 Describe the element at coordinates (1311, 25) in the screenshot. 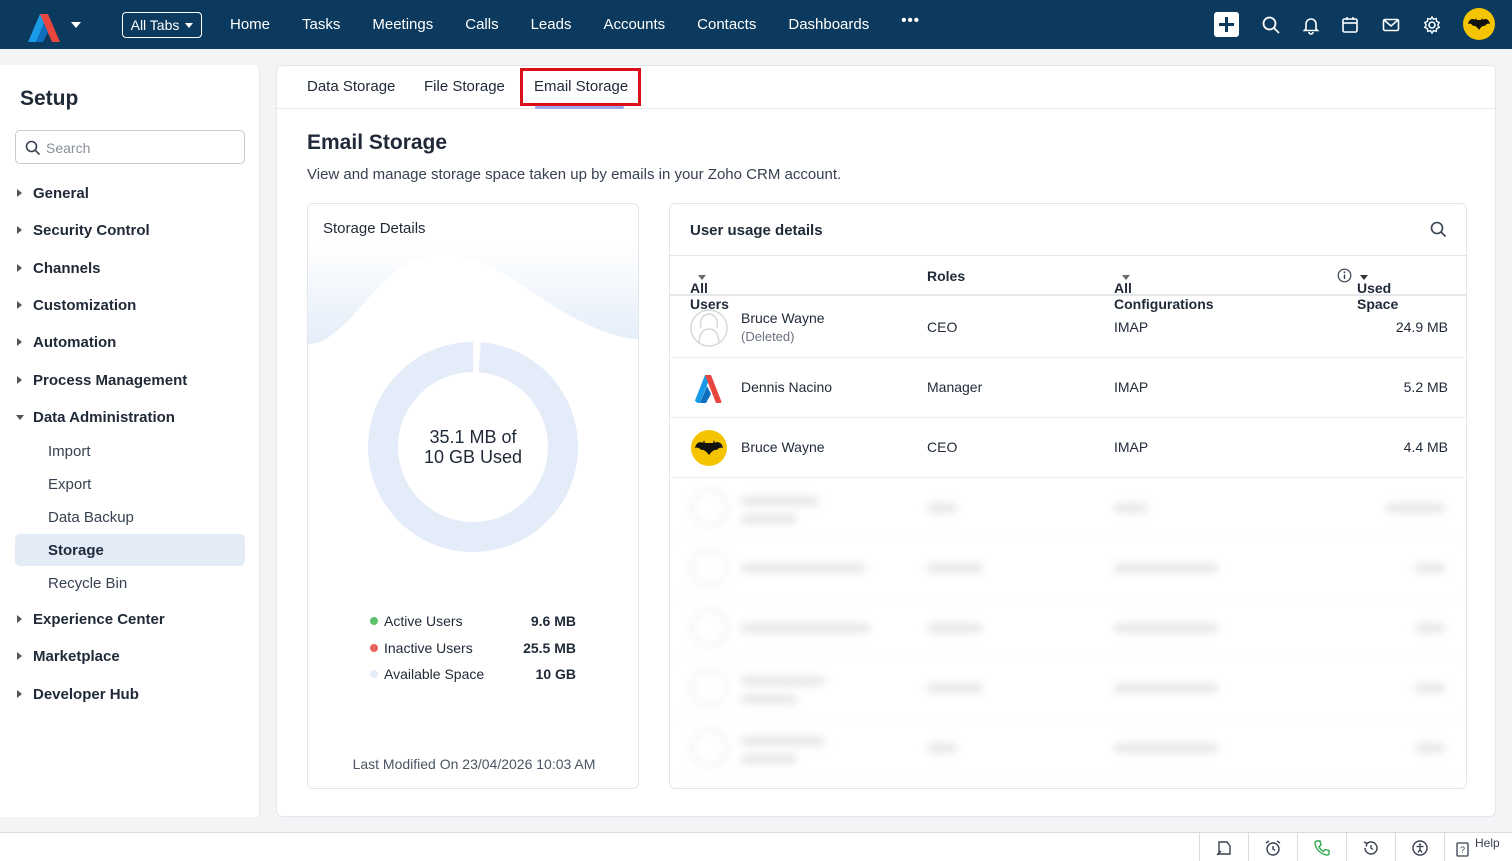

I see `bell-icon` at that location.